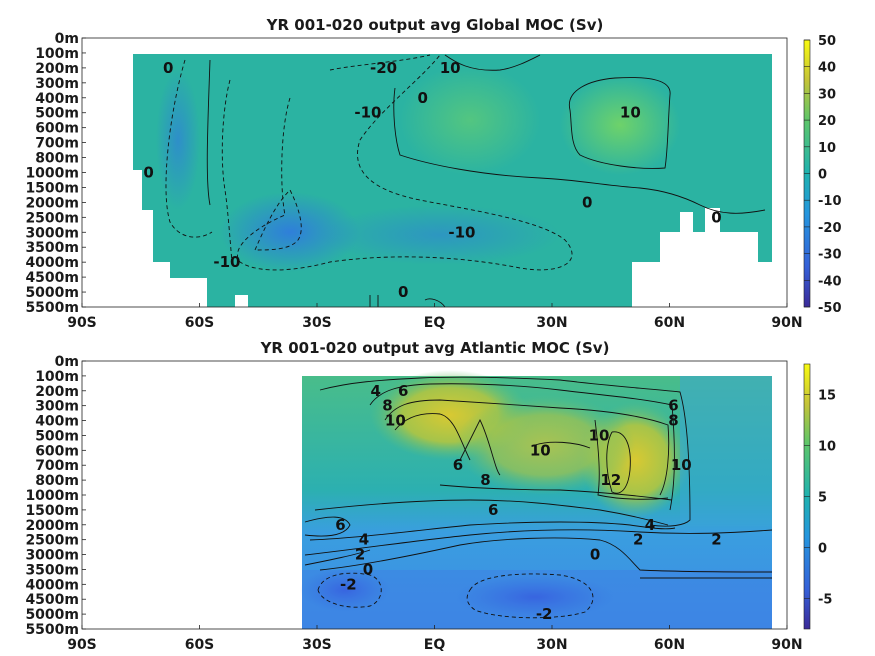 This screenshot has width=875, height=656. I want to click on global-south-low, so click(178, 140).